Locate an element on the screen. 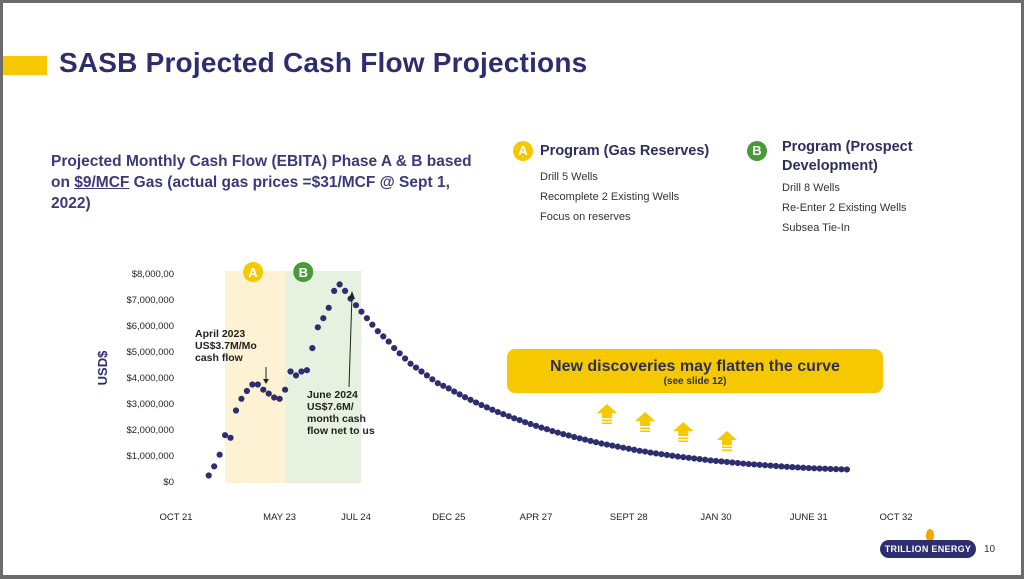 The image size is (1024, 579). y-tick-label: $8,000,00 is located at coordinates (153, 274).